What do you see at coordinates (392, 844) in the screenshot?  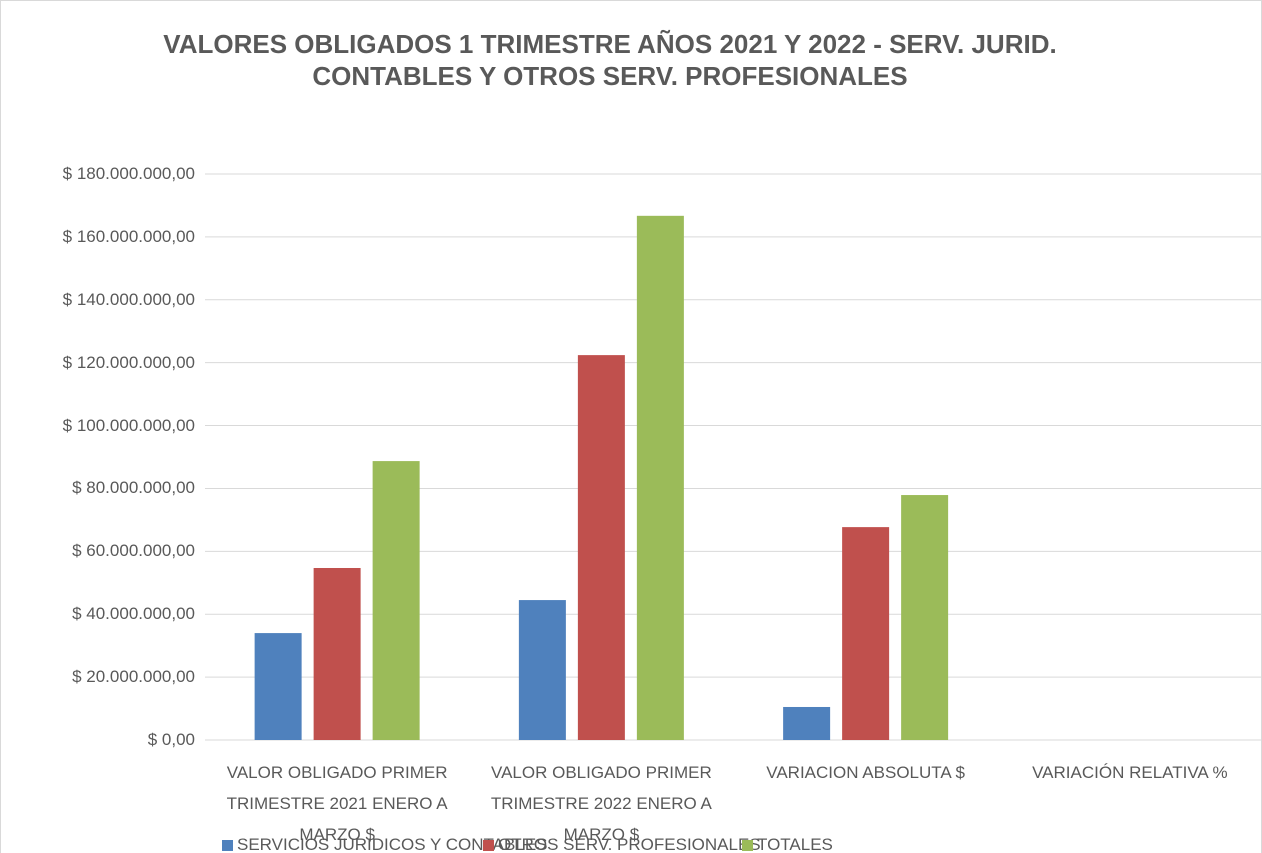 I see `legend-label: SERVICIOS JURIDICOS Y CONTABLES` at bounding box center [392, 844].